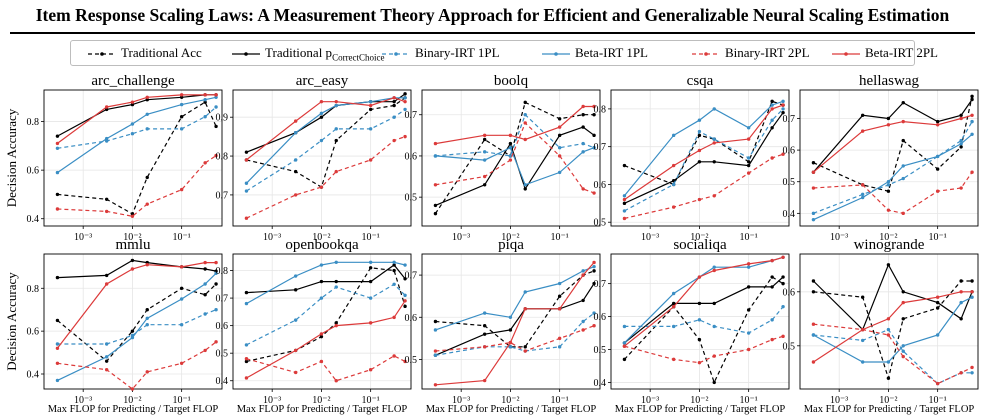  What do you see at coordinates (600, 383) in the screenshot?
I see `y-tick-label: 0.4` at bounding box center [600, 383].